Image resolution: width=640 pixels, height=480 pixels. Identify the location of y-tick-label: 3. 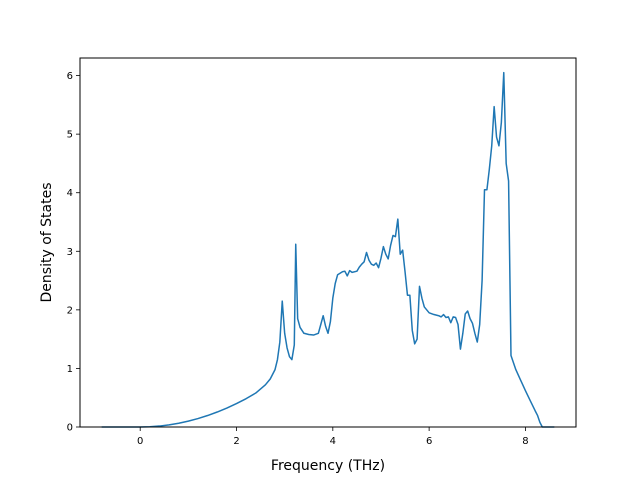
(70, 252).